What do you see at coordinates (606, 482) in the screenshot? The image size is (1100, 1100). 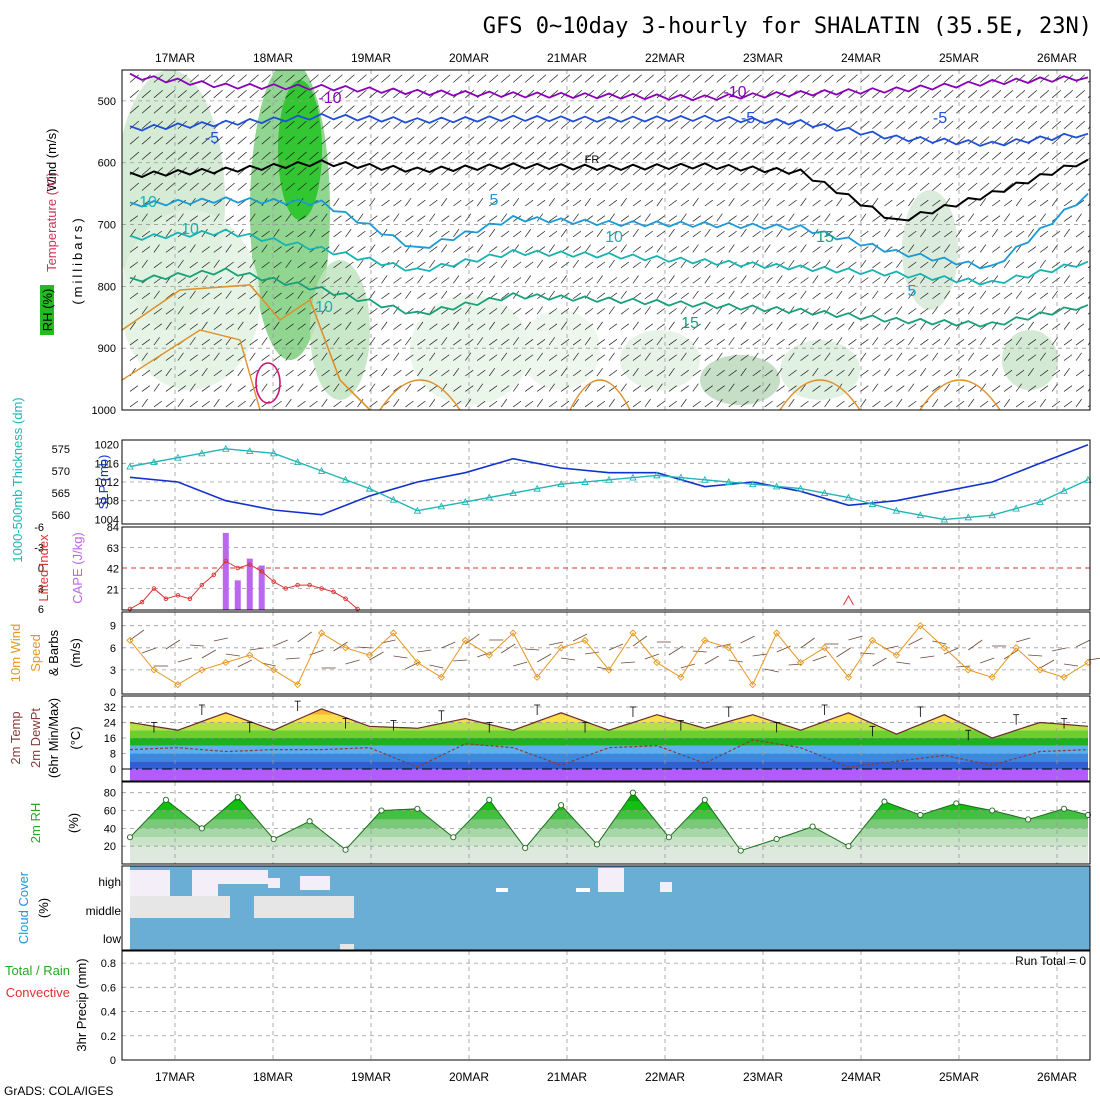 I see `slp-frame` at bounding box center [606, 482].